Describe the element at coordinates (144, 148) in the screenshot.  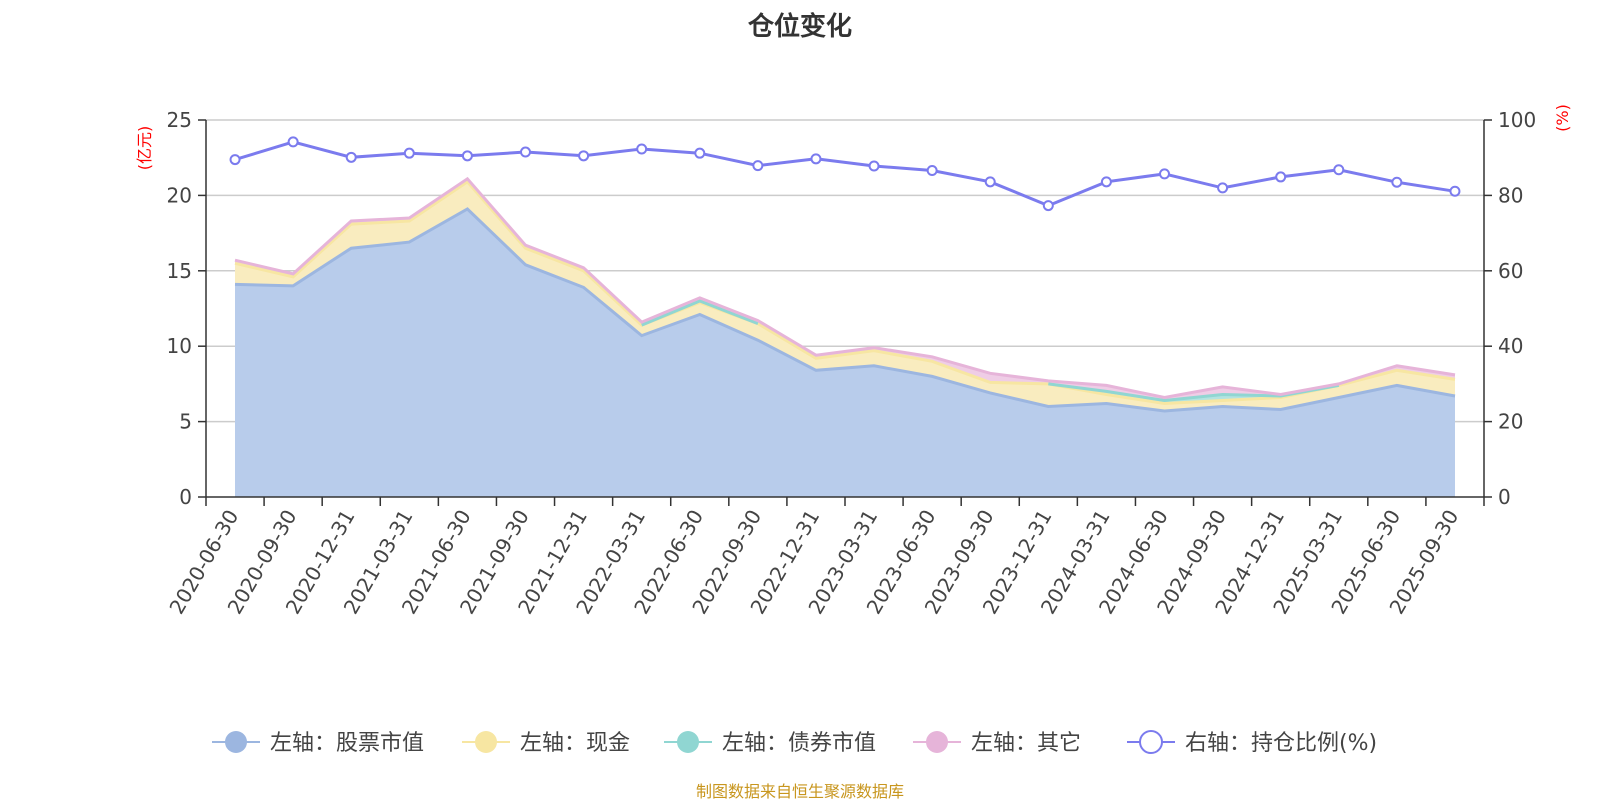
I see `left-axis-unit: (亿元)` at that location.